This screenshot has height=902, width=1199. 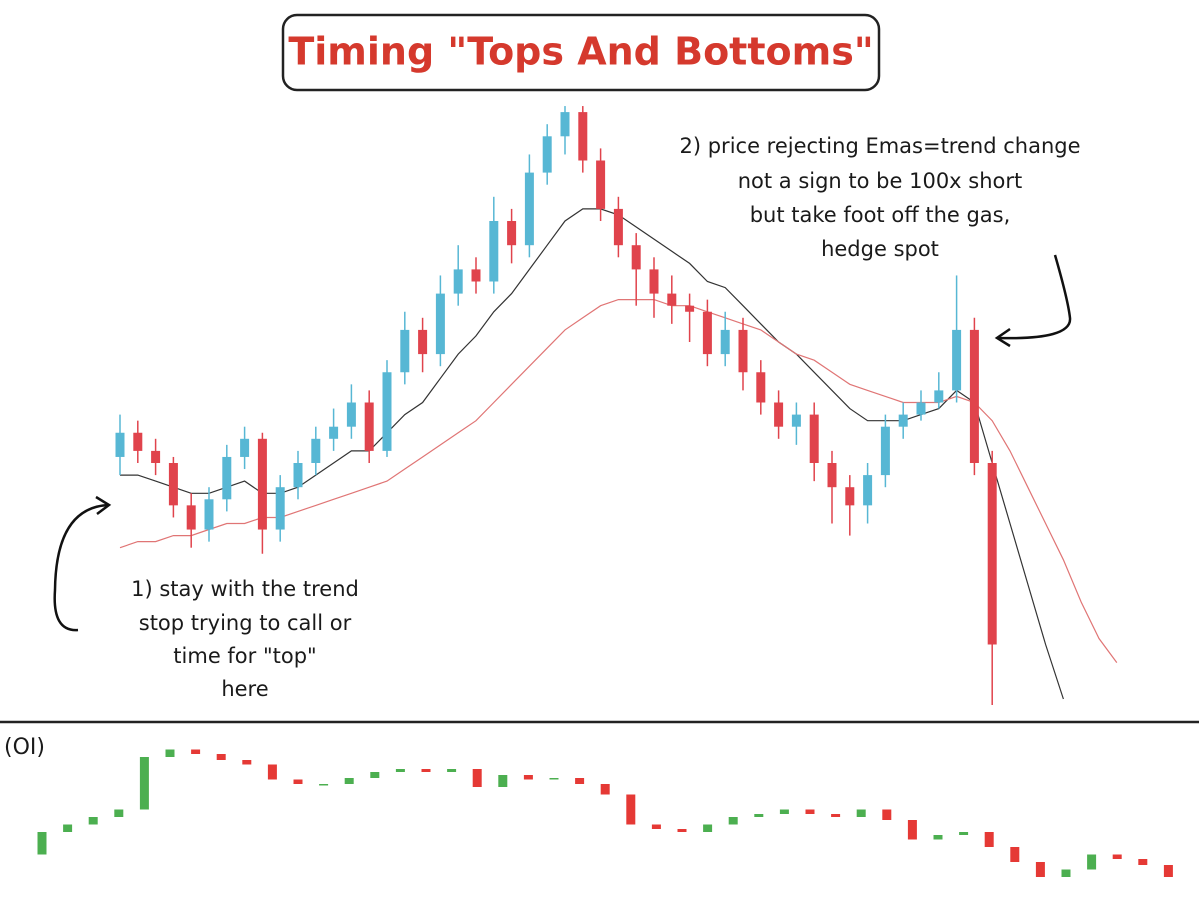 I want to click on annotation: but take foot off the gas,, so click(x=880, y=215).